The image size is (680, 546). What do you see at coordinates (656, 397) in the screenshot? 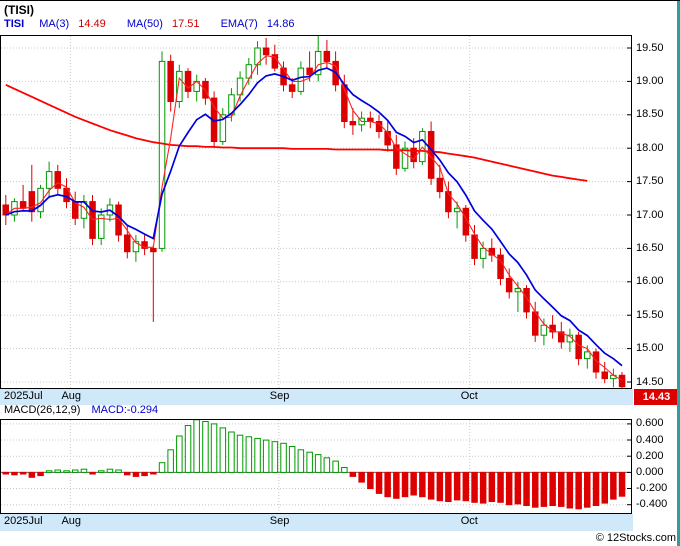
I see `last-price-label: 14.43` at bounding box center [656, 397].